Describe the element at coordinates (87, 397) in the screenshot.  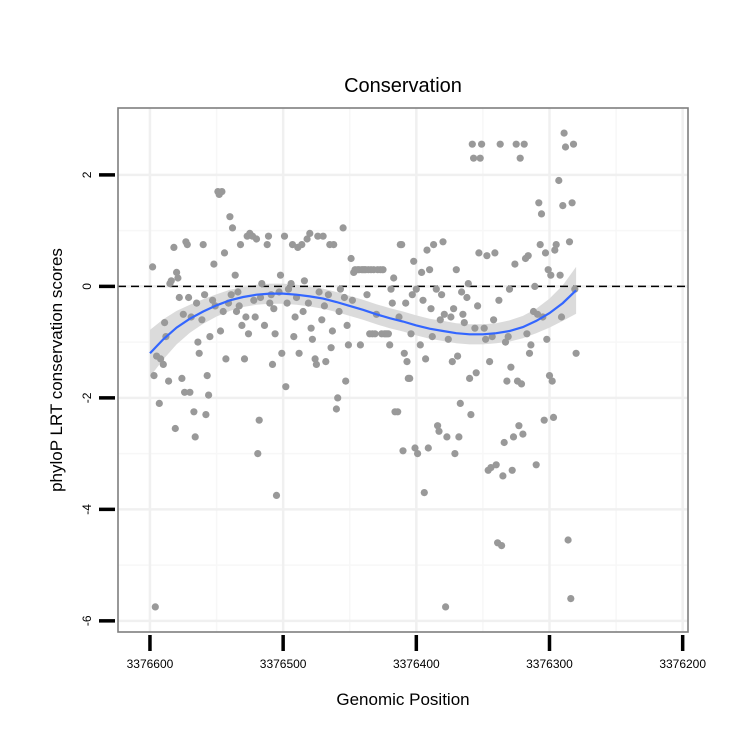
I see `y-tick-label: -2` at that location.